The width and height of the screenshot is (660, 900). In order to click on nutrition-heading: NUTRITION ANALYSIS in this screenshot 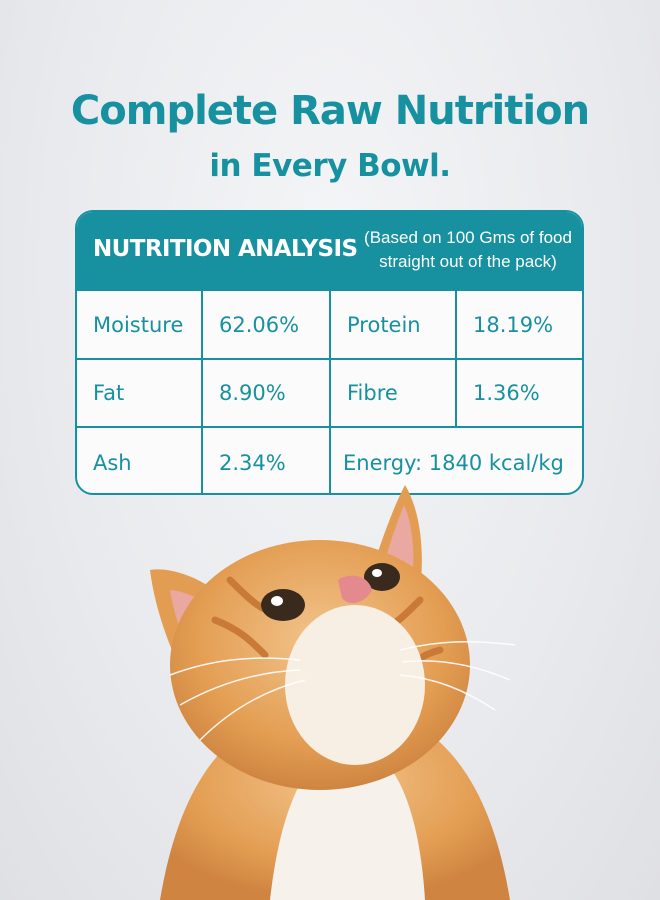, I will do `click(225, 249)`.